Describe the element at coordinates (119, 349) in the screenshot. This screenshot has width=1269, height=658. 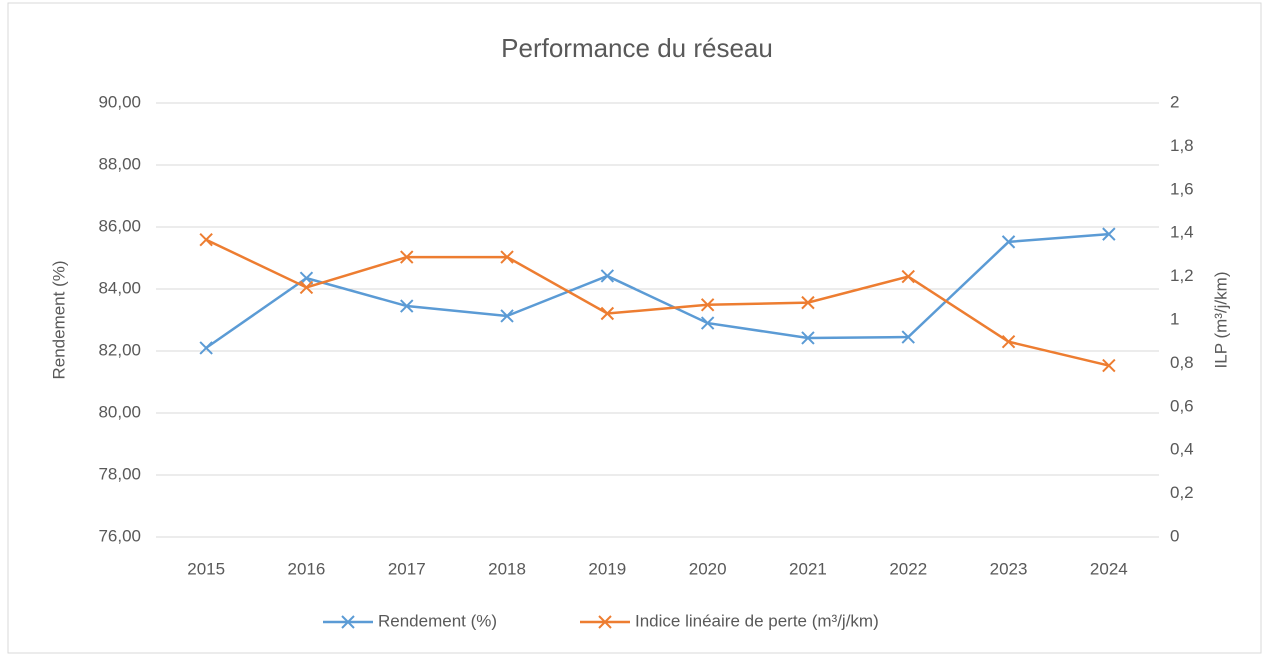
I see `y-tick-label: 82,00` at that location.